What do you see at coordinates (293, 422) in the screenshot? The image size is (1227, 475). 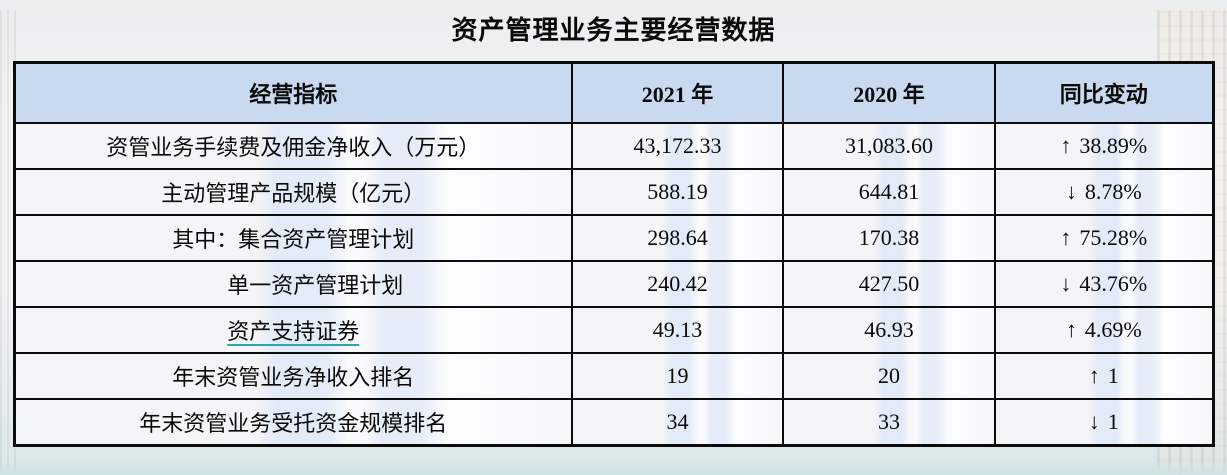 I see `cell-indicator: 年末资管业务受托资金规模排名` at bounding box center [293, 422].